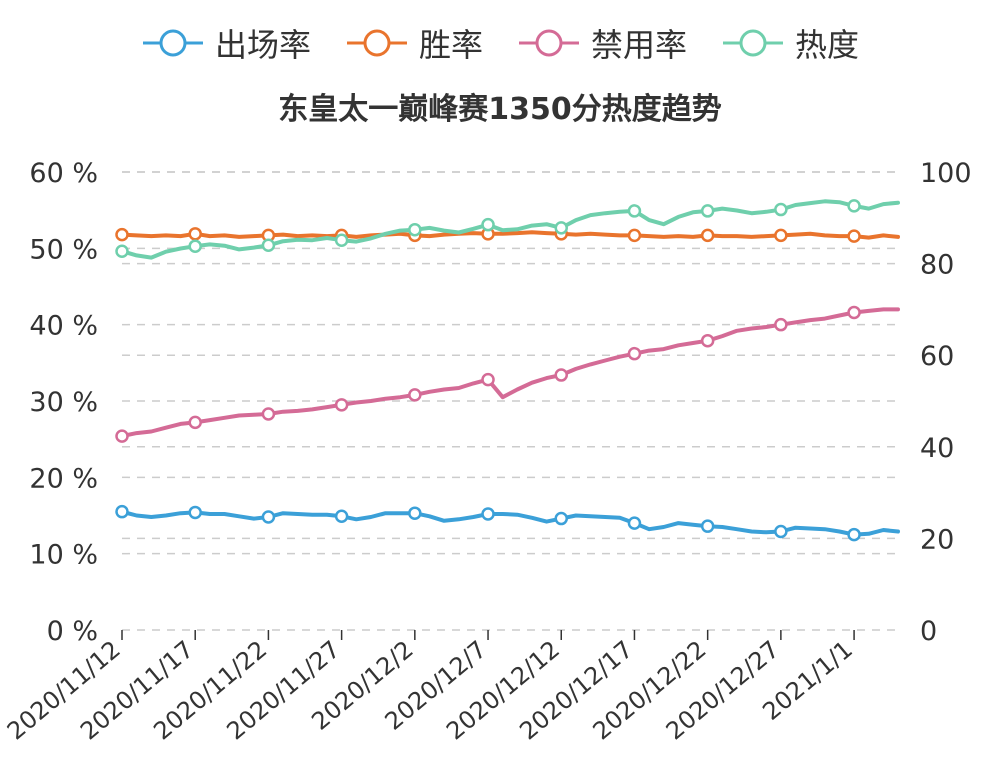 The image size is (1000, 764). What do you see at coordinates (639, 45) in the screenshot?
I see `legend-label: 禁用率` at bounding box center [639, 45].